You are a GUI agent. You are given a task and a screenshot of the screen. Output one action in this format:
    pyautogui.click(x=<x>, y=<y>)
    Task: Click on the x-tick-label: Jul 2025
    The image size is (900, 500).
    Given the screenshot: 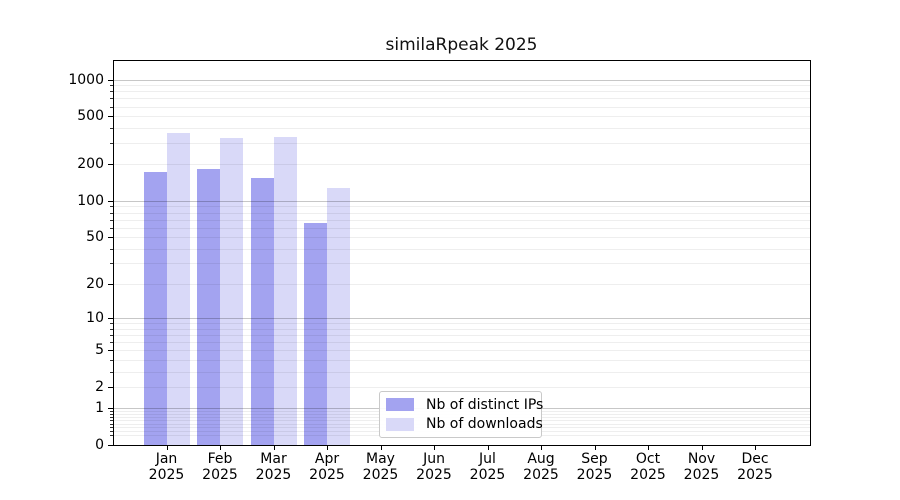 What is the action you would take?
    pyautogui.click(x=488, y=467)
    